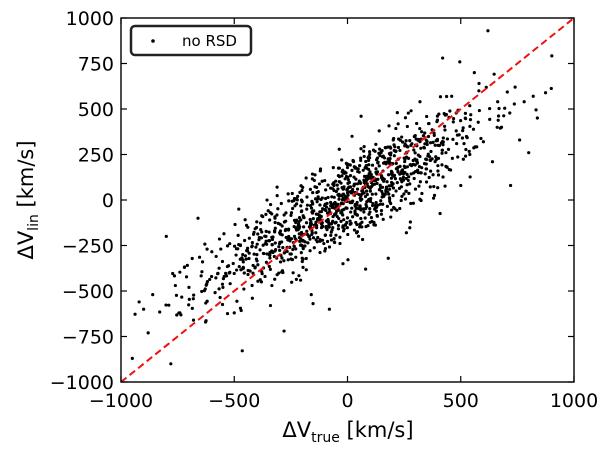 The width and height of the screenshot is (612, 451). I want to click on y-axis-label: ΔVlin [km/s], so click(28, 199).